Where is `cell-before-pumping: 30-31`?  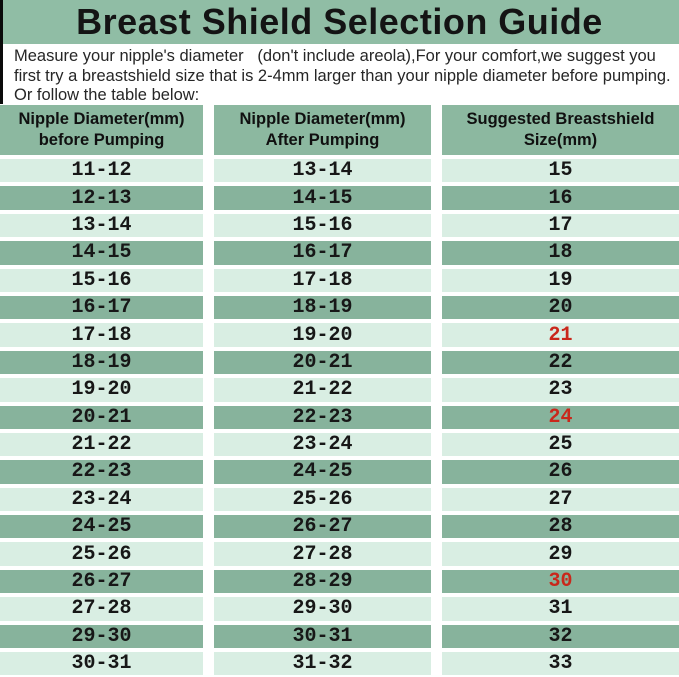
cell-before-pumping: 30-31 is located at coordinates (101, 664).